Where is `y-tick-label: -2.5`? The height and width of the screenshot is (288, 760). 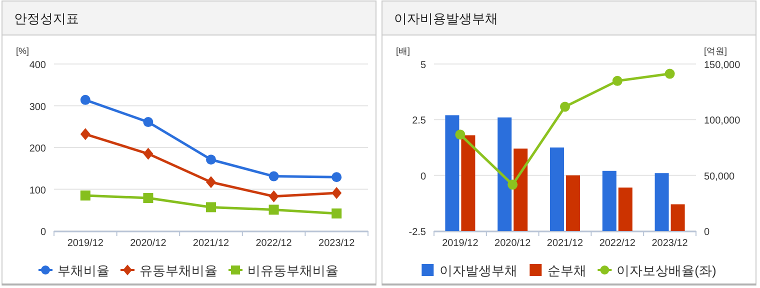
y-tick-label: -2.5 is located at coordinates (417, 232).